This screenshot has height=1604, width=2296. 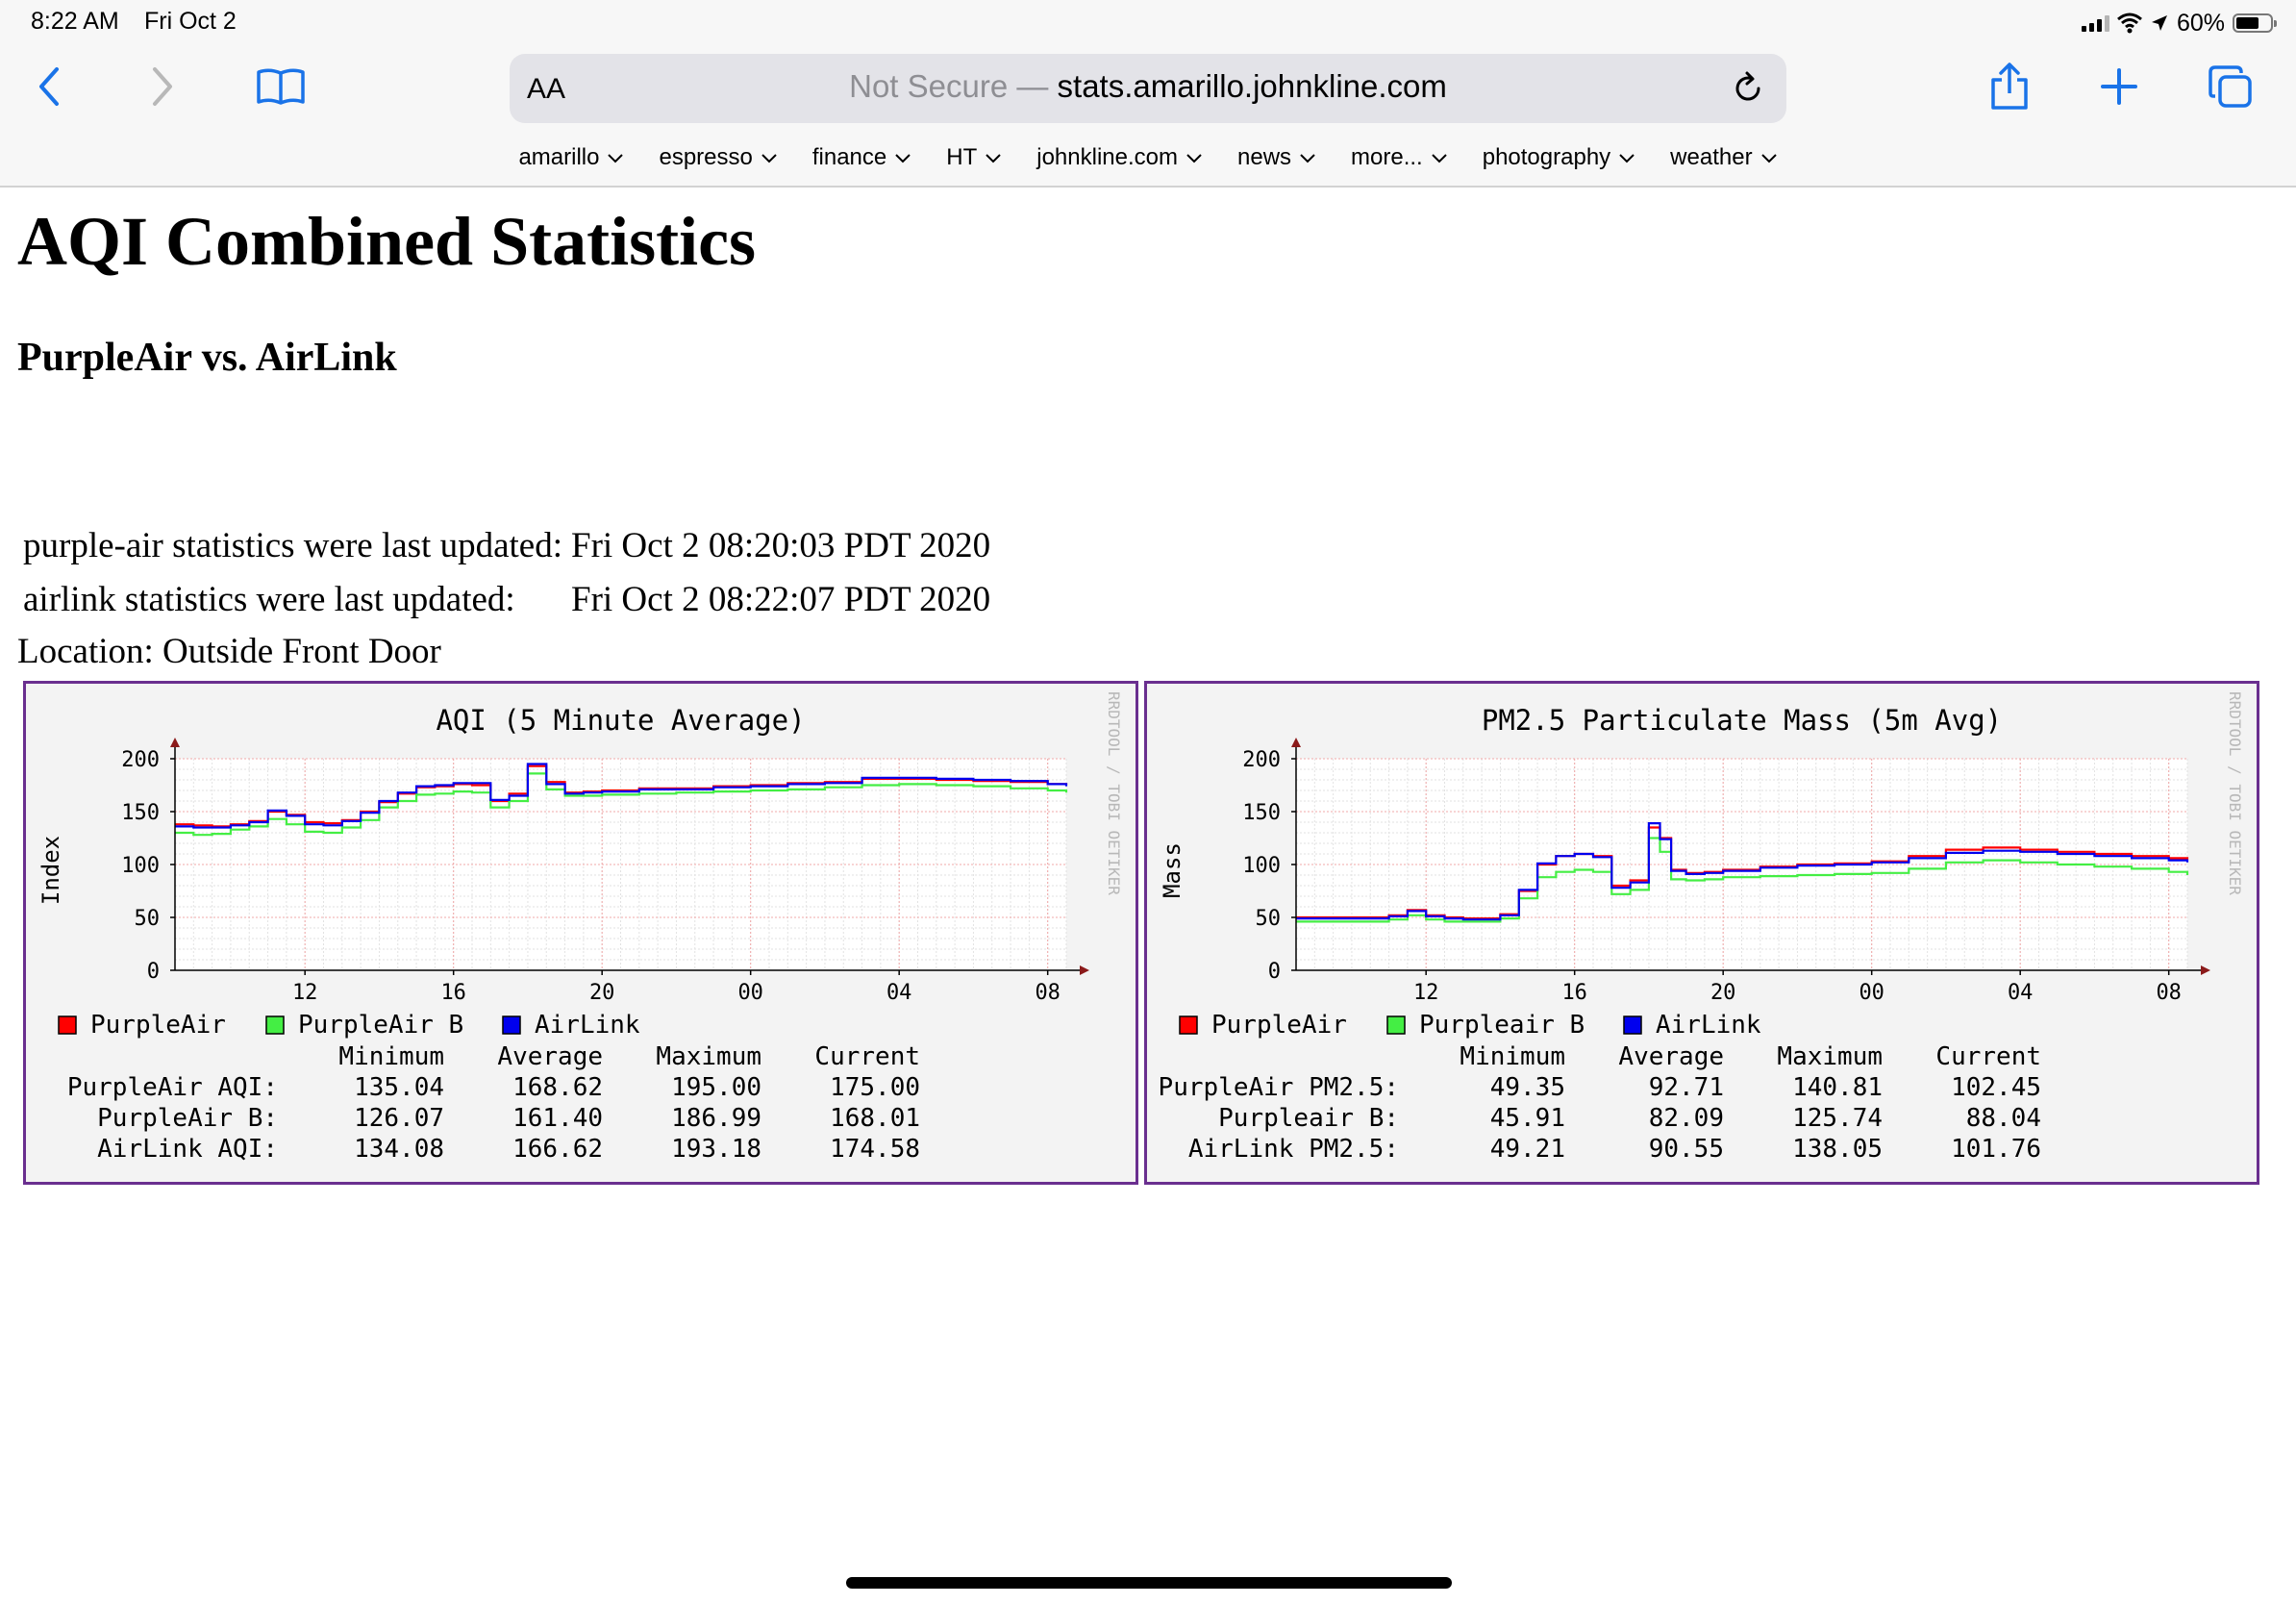 What do you see at coordinates (781, 599) in the screenshot?
I see `airlink-updated-value: Fri Oct 2 08:22:07 PDT 2020` at bounding box center [781, 599].